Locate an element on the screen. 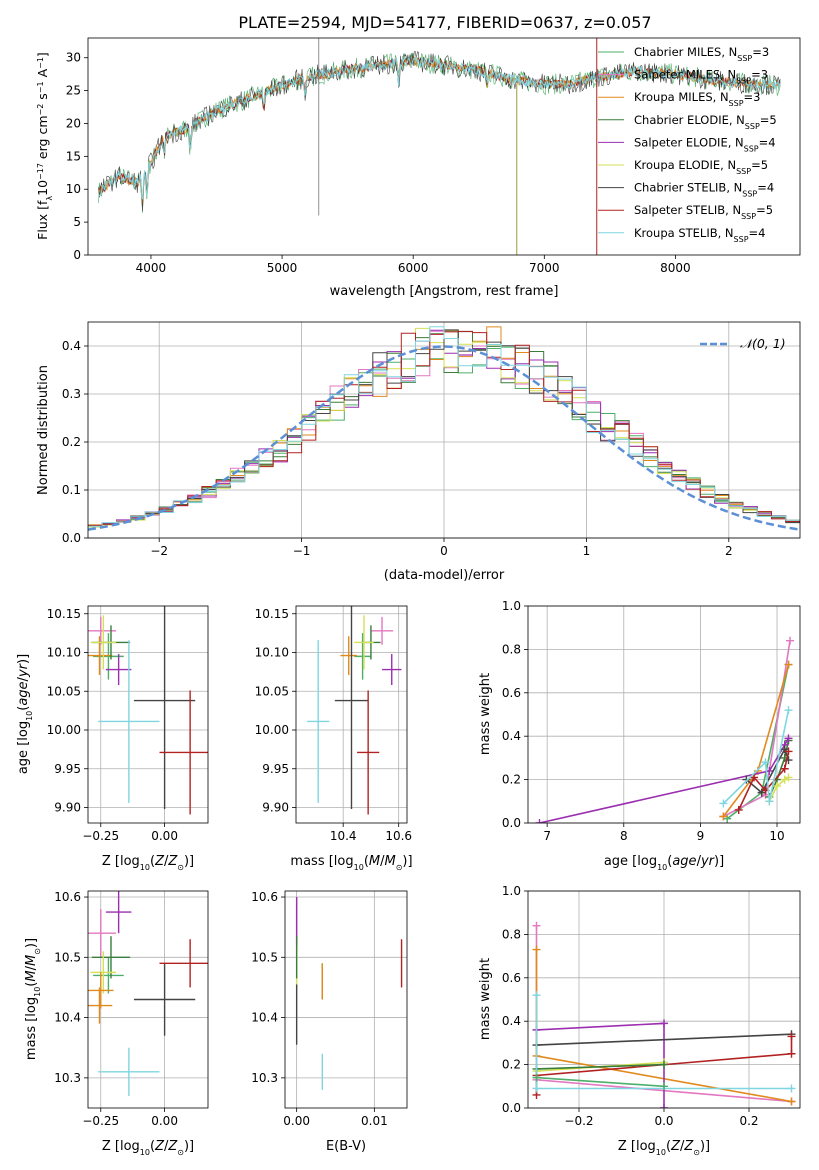 The image size is (819, 1170). x-tick-label: 9 is located at coordinates (701, 836).